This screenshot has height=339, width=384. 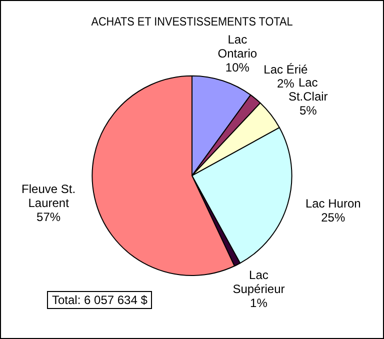 What do you see at coordinates (333, 217) in the screenshot?
I see `data-label: 25%` at bounding box center [333, 217].